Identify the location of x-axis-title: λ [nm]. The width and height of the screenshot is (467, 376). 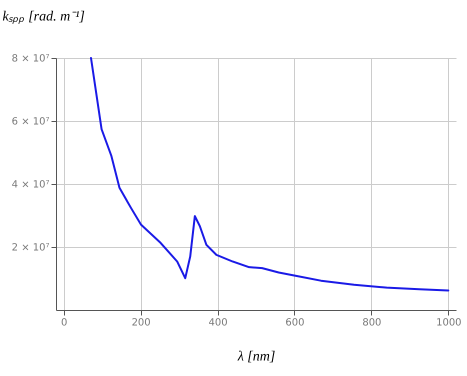
(256, 357).